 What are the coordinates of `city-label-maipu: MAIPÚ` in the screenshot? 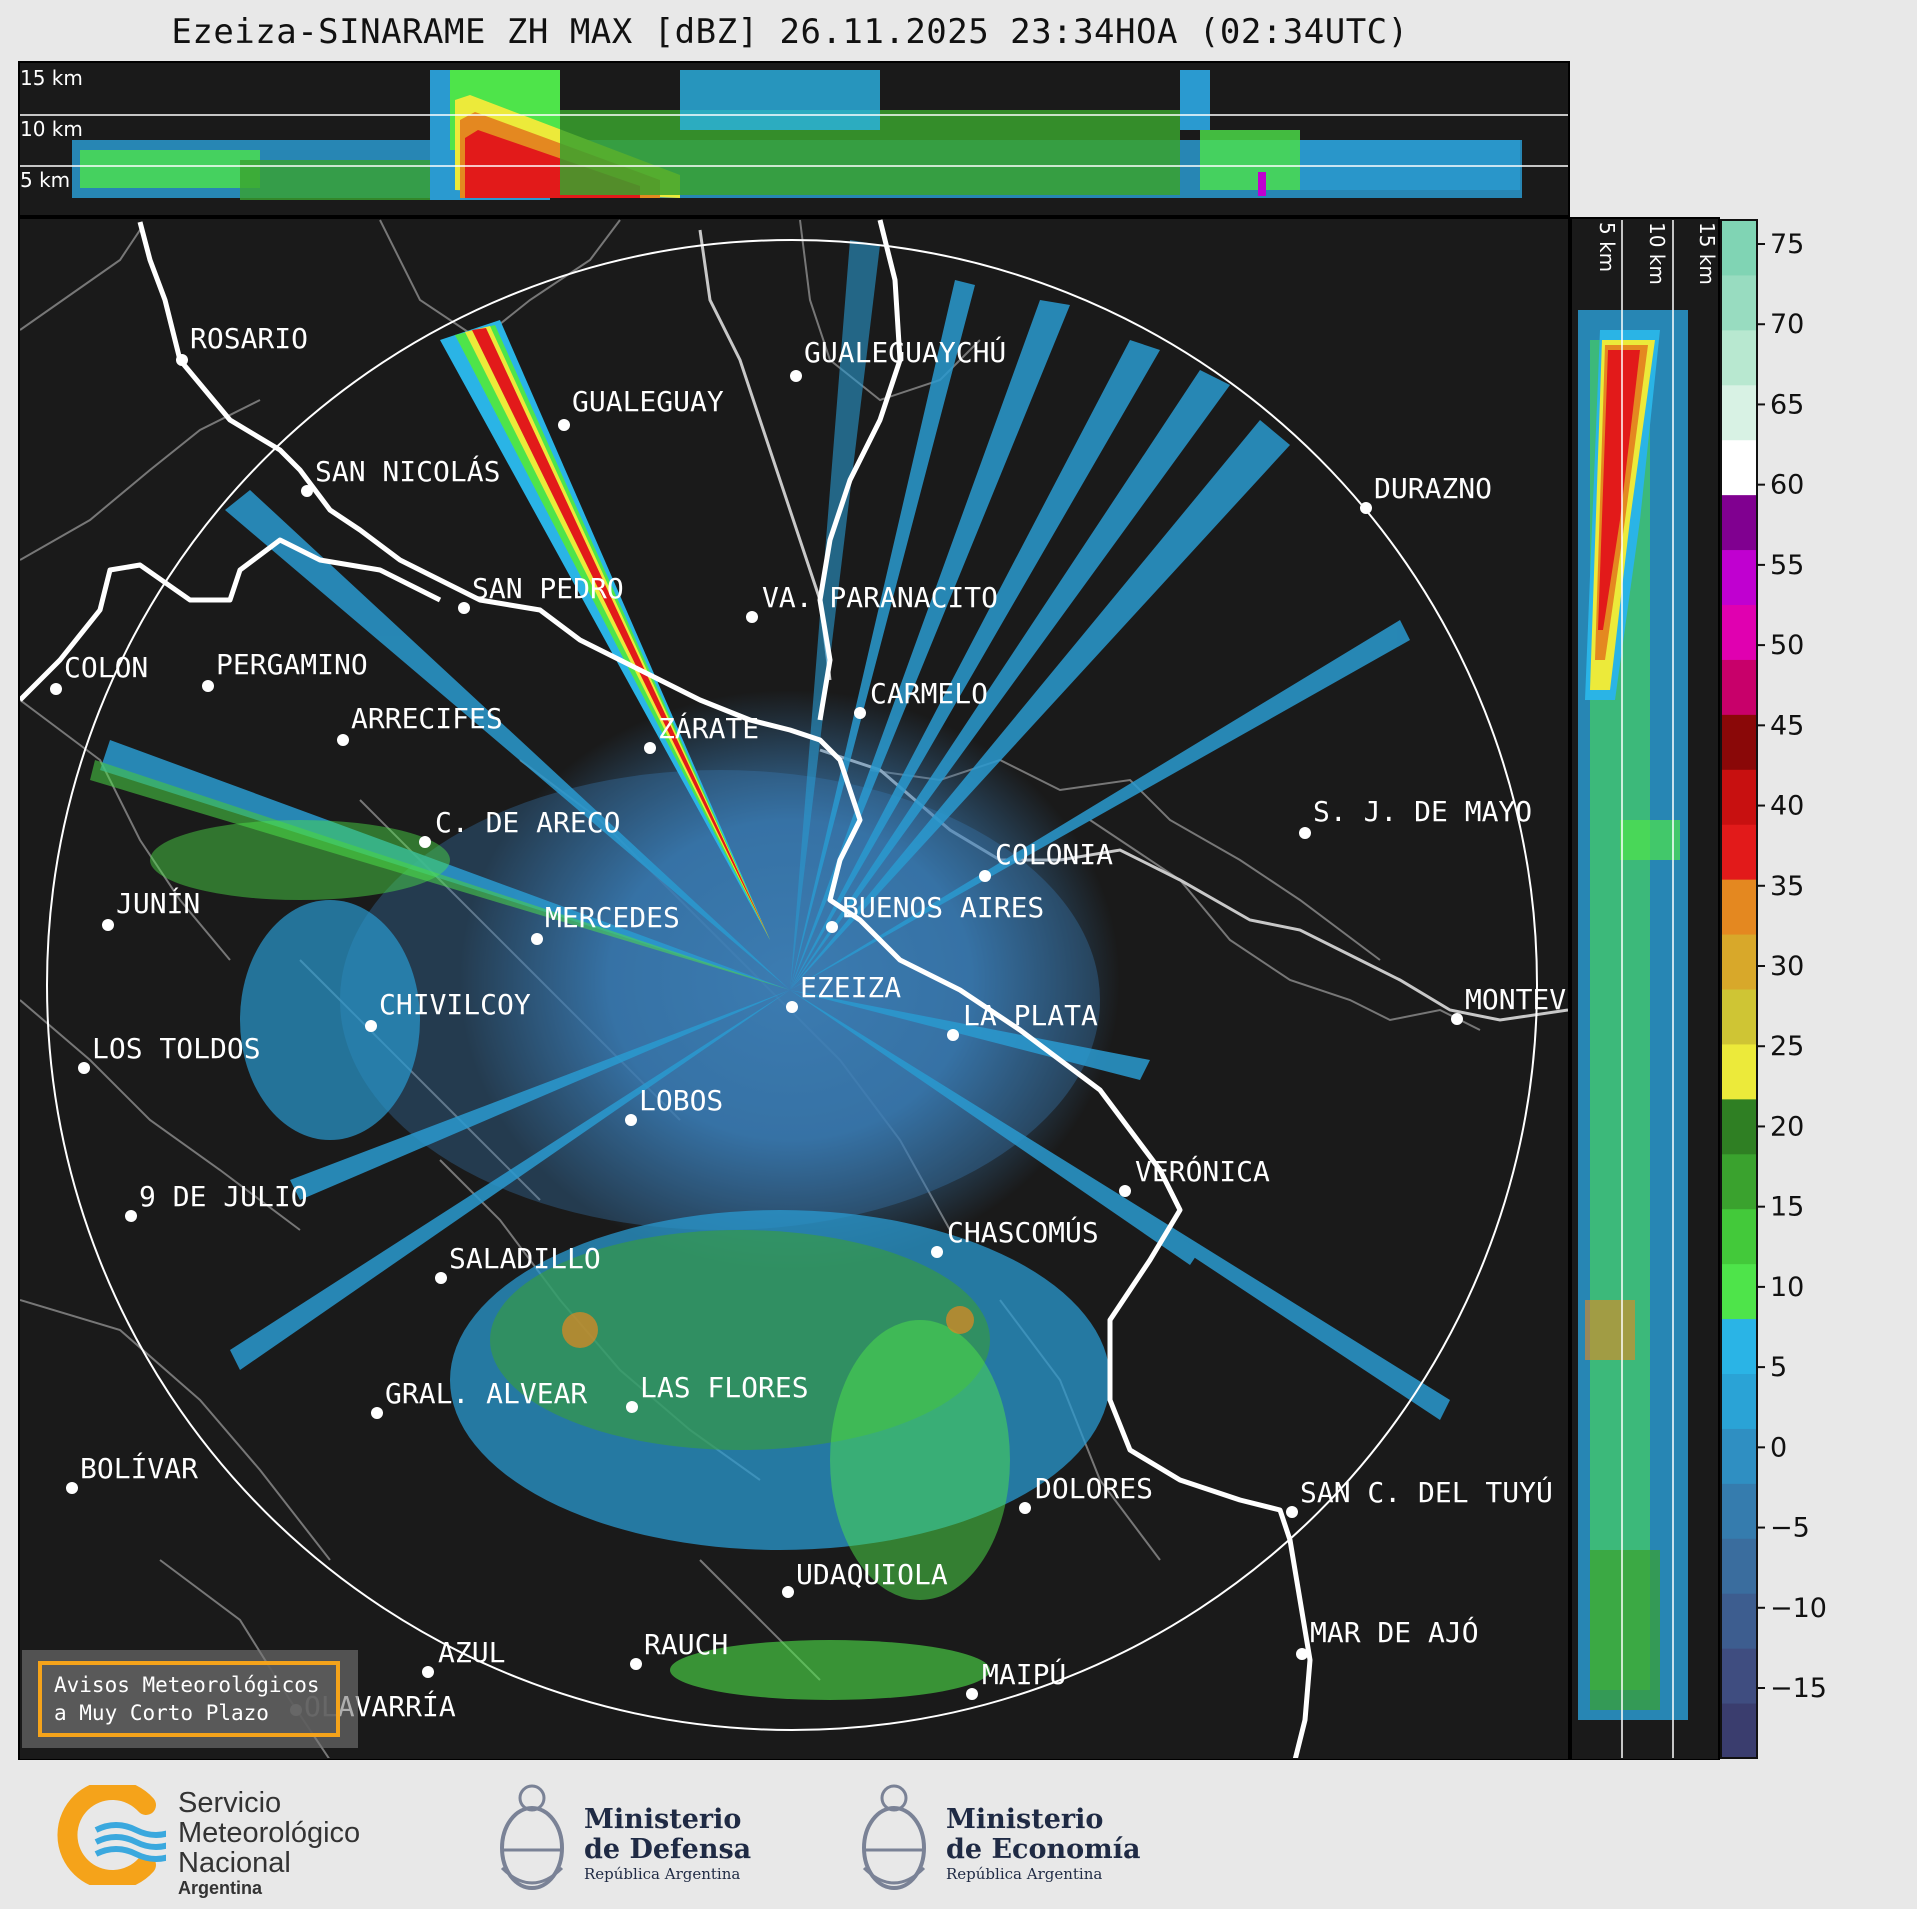 It's located at (1024, 1674).